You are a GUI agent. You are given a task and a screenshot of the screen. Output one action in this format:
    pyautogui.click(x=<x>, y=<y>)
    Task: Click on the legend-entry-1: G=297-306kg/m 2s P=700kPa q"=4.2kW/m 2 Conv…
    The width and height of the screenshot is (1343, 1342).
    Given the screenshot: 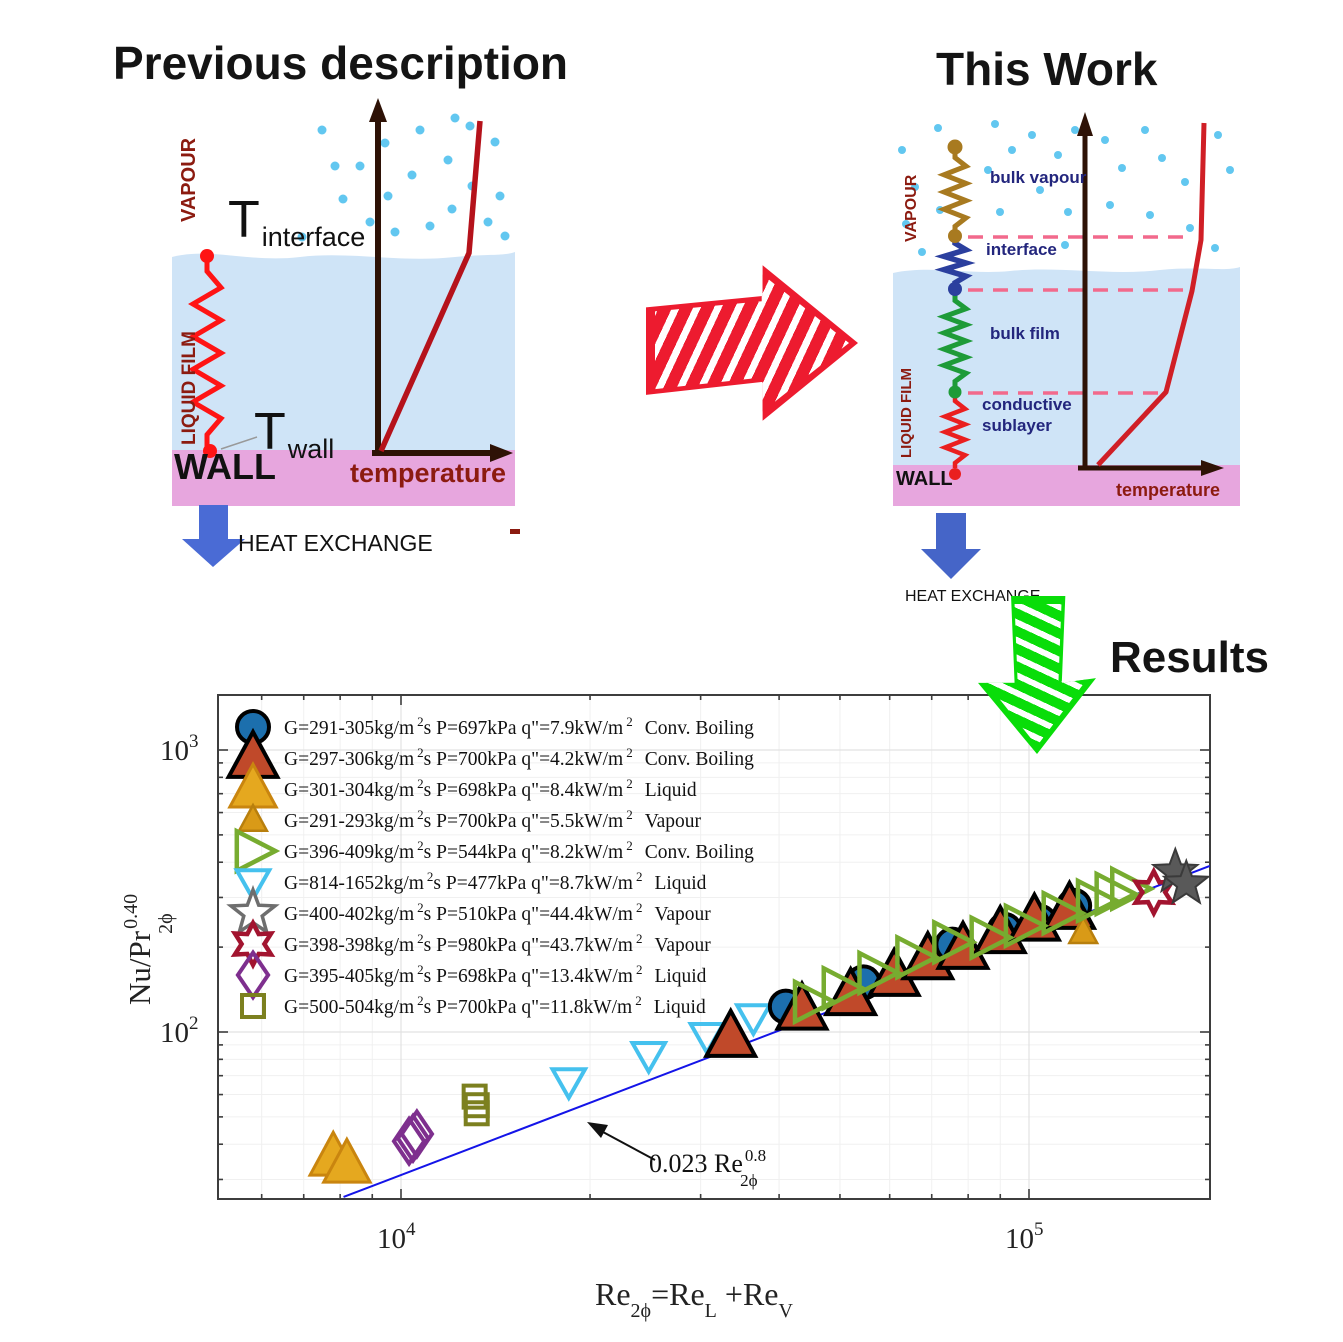 What is the action you would take?
    pyautogui.click(x=489, y=753)
    